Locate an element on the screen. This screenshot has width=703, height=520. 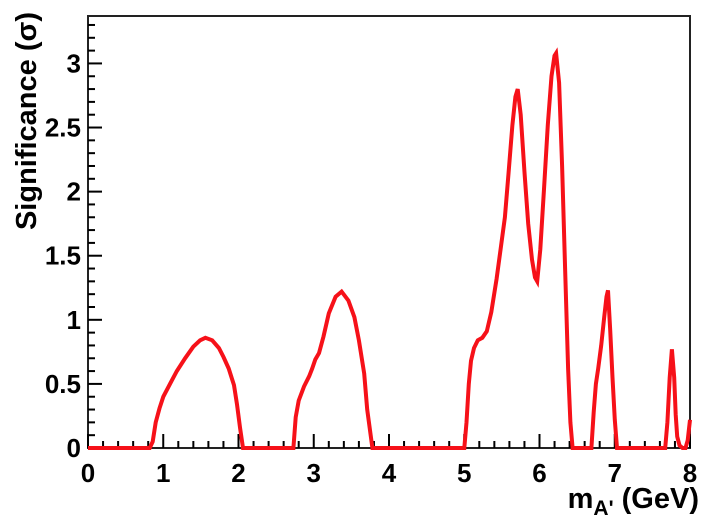
x-axis-title: mA' (GeV) is located at coordinates (633, 501).